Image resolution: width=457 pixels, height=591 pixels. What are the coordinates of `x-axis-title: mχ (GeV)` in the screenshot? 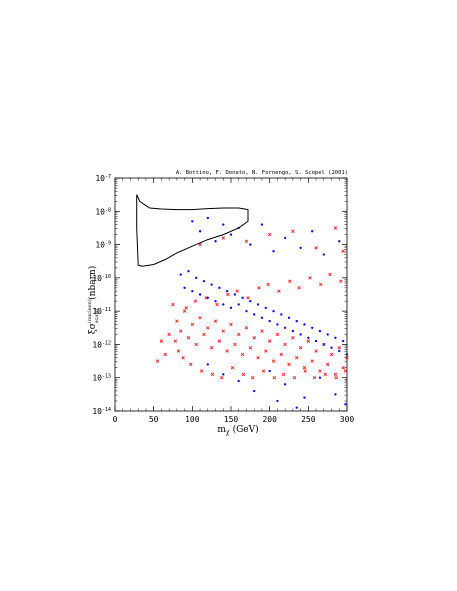 It's located at (237, 430).